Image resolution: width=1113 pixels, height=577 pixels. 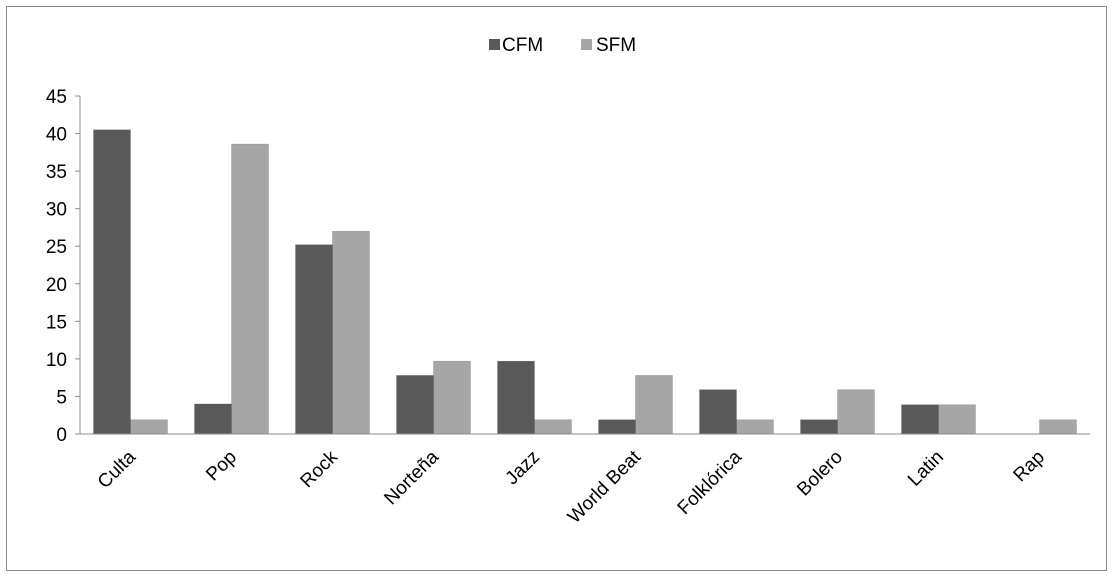 I want to click on x-category-label: Rap, so click(x=1029, y=466).